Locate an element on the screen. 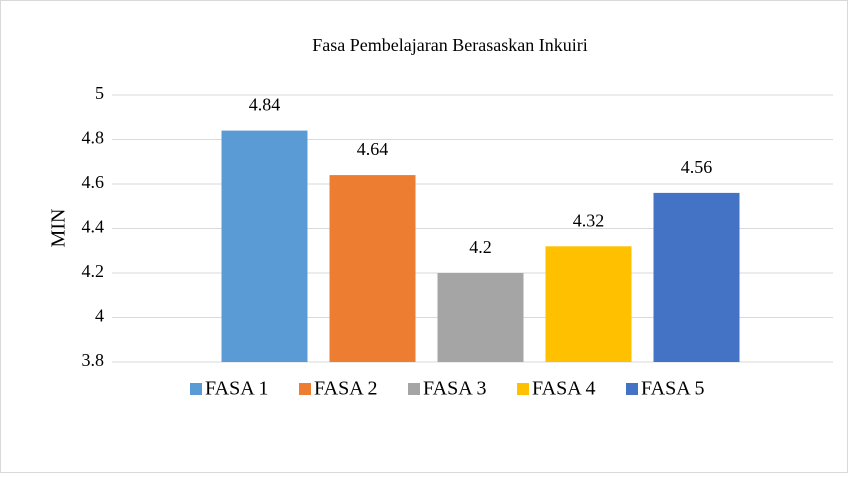 The height and width of the screenshot is (478, 848). legend-label: FASA 5 is located at coordinates (673, 389).